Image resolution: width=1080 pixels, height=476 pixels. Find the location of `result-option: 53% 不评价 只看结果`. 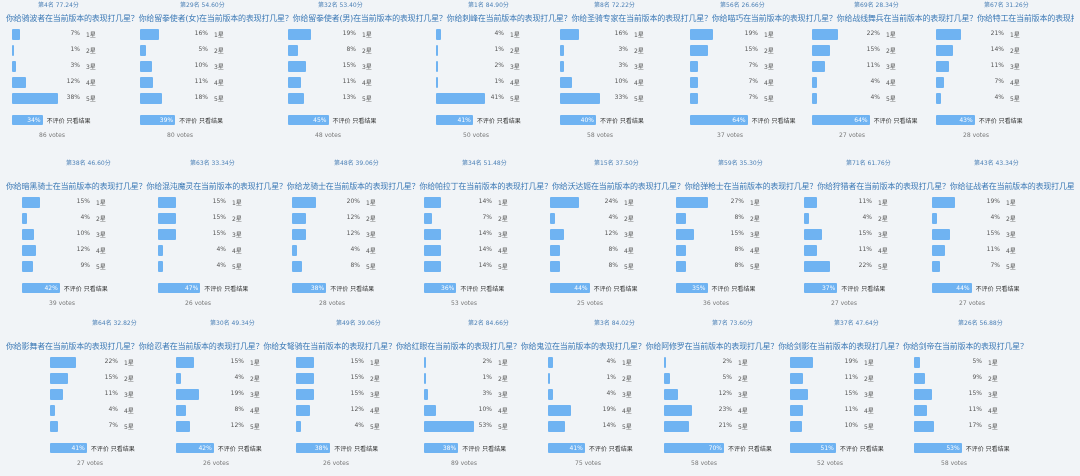

result-option: 53% 不评价 只看结果 is located at coordinates (979, 448).